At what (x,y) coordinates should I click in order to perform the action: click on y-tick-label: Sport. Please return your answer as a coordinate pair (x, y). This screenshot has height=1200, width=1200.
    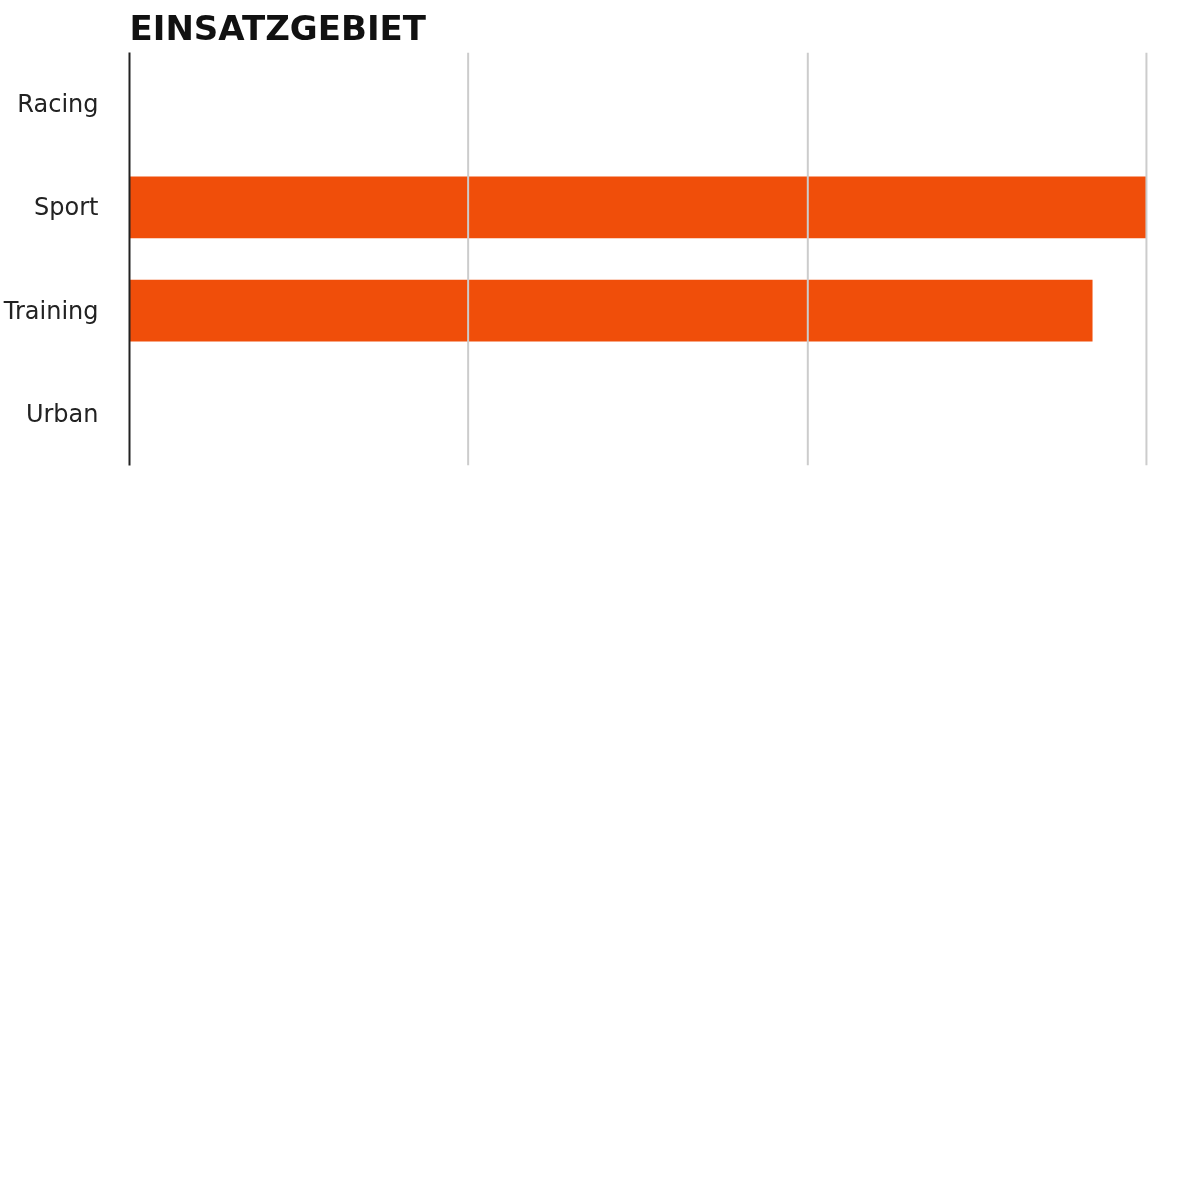
    Looking at the image, I should click on (66, 207).